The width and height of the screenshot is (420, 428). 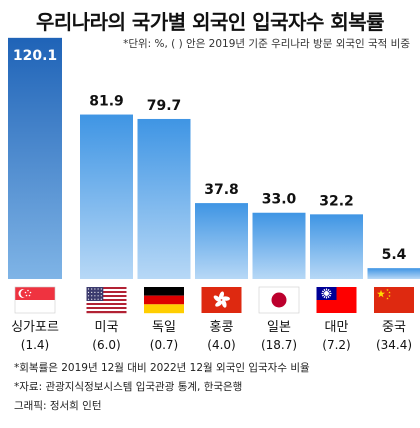 I want to click on value-label-1: 120.1, so click(x=35, y=56).